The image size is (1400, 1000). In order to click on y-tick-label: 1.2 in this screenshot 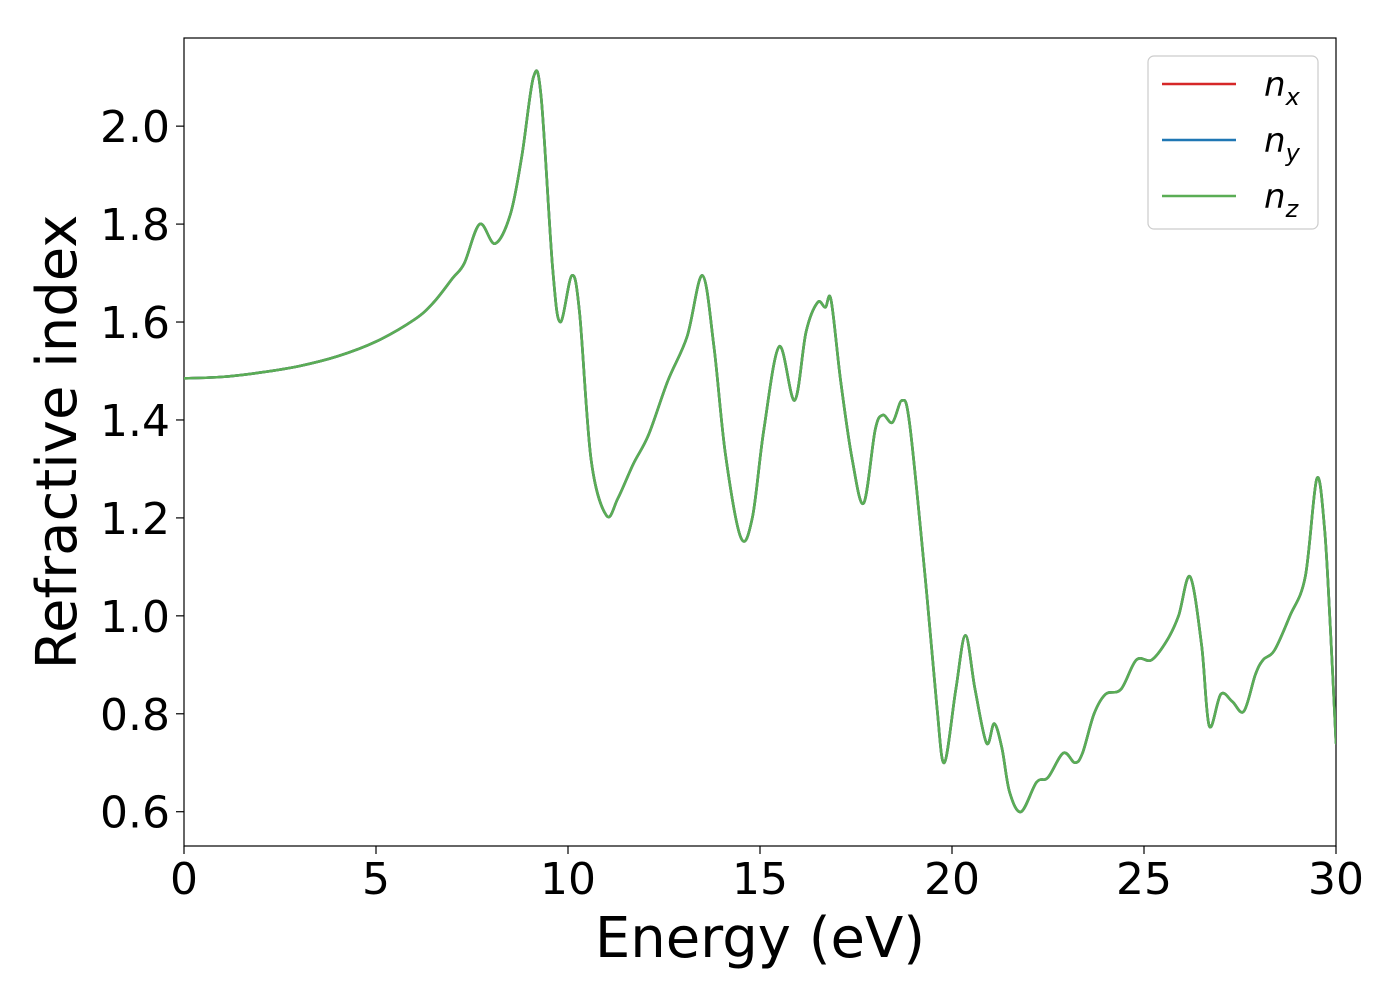, I will do `click(135, 519)`.